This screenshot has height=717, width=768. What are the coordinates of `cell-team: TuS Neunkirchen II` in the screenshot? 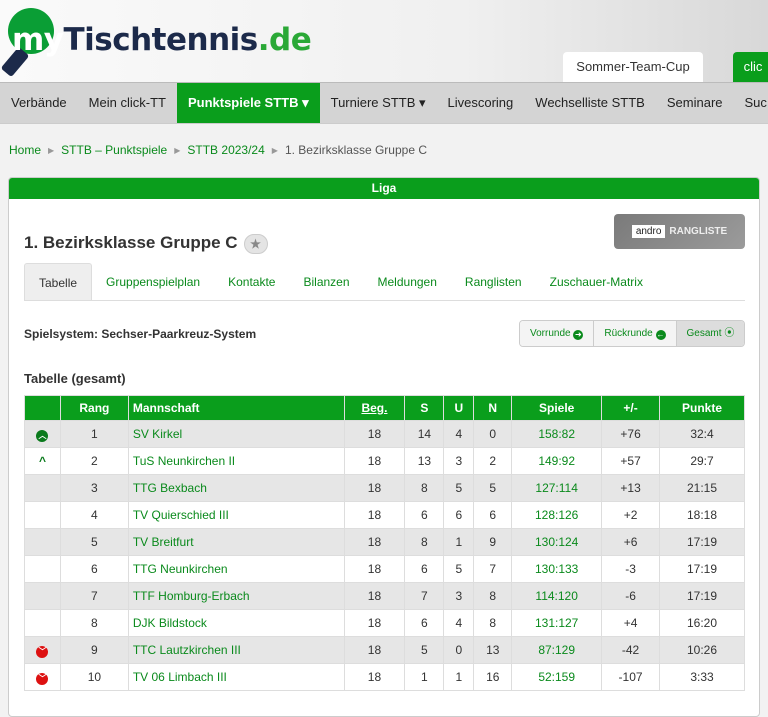 It's located at (236, 461).